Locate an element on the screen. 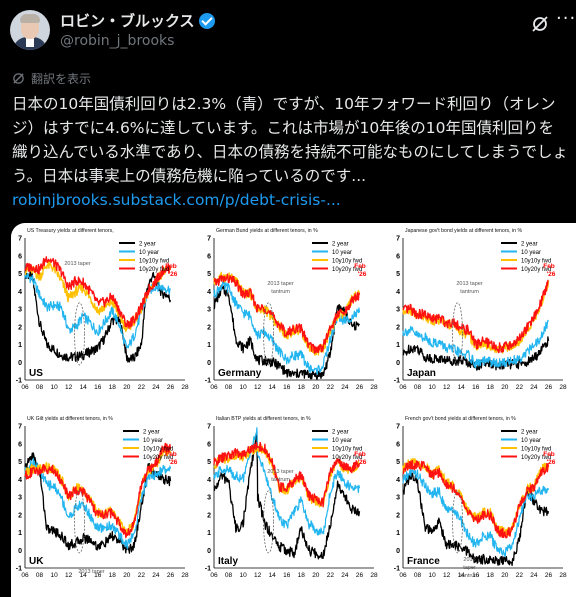 The image size is (576, 597). taper-annotation: 2013 is located at coordinates (469, 560).